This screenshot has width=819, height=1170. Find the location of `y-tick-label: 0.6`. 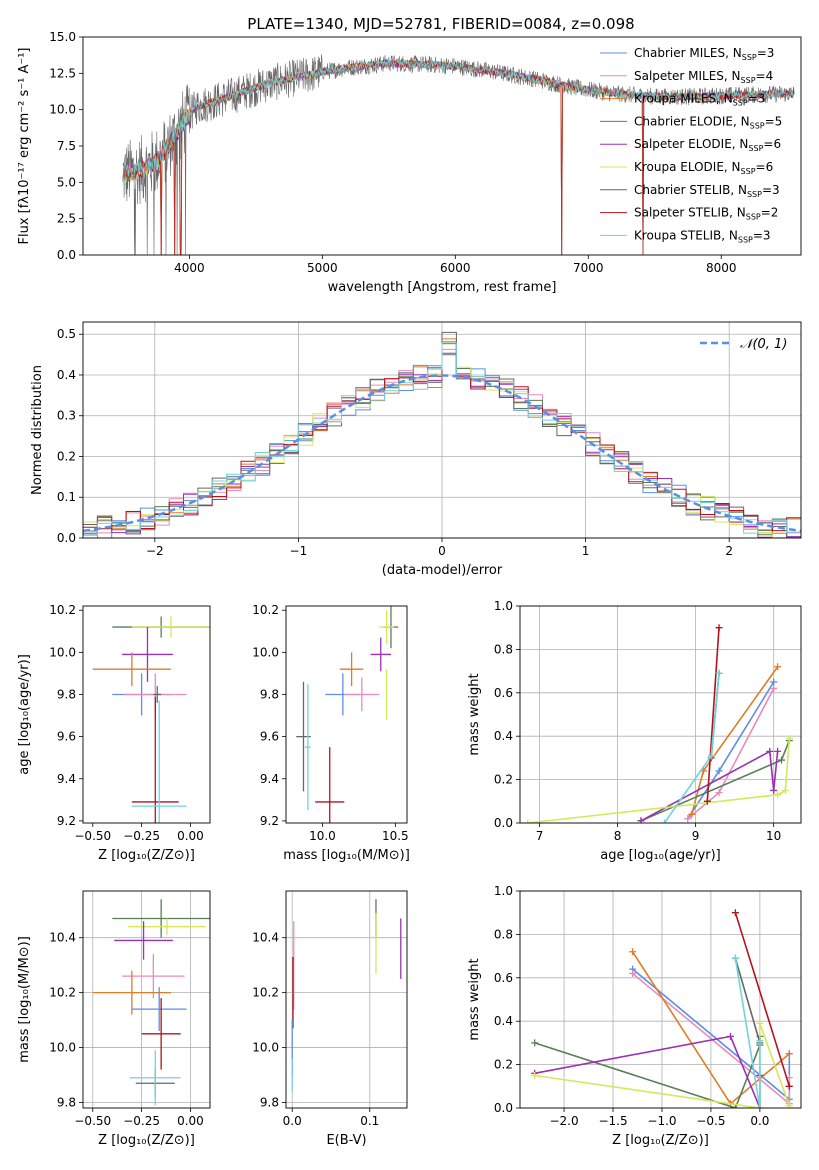

y-tick-label: 0.6 is located at coordinates (503, 693).